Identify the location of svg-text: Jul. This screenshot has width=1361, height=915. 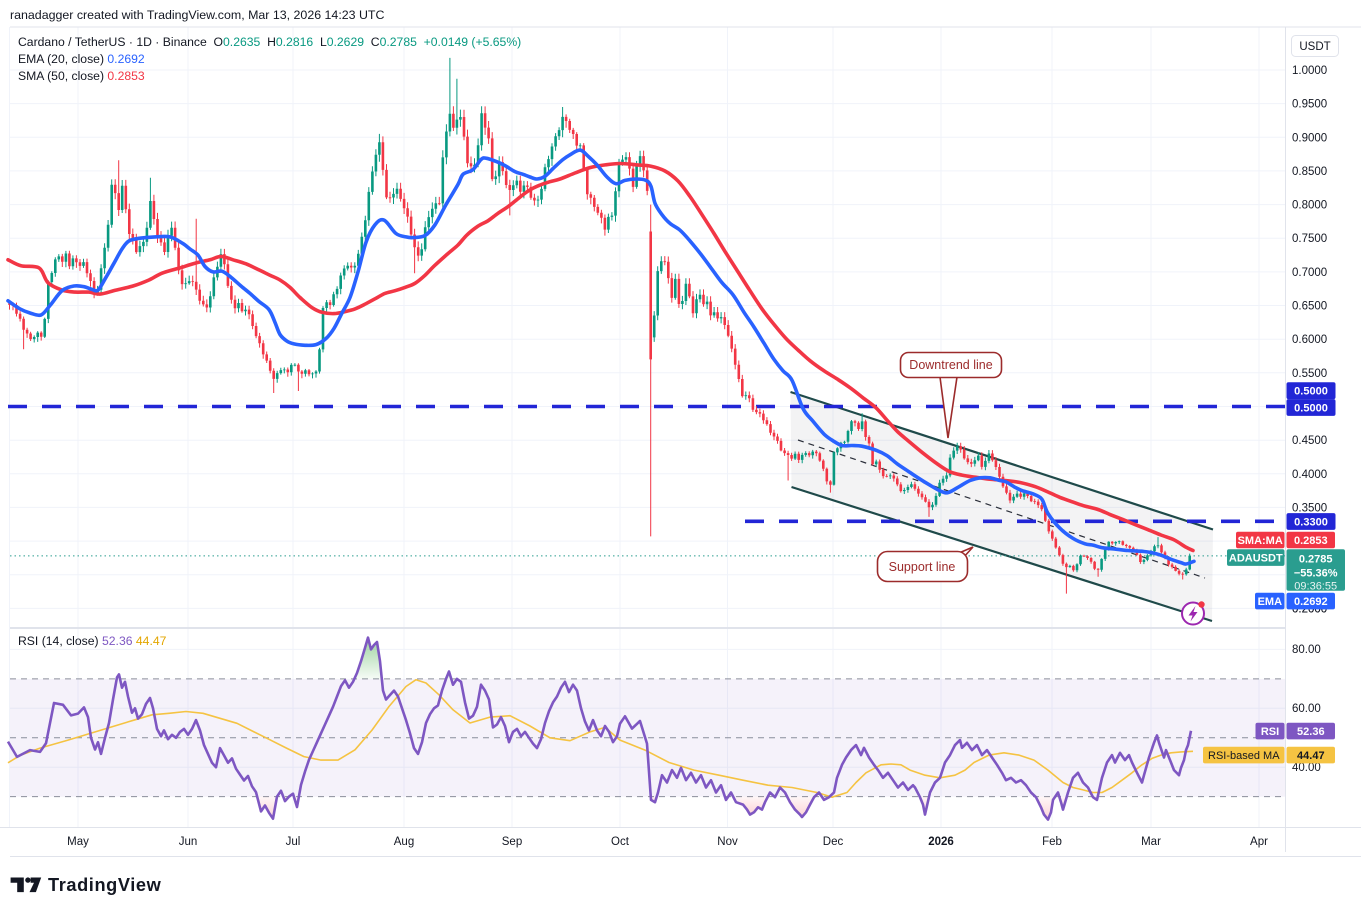
(293, 842).